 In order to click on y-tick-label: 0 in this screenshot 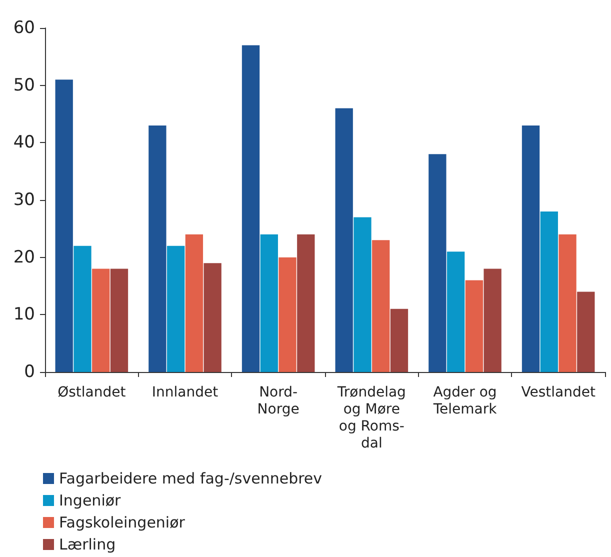, I will do `click(29, 372)`.